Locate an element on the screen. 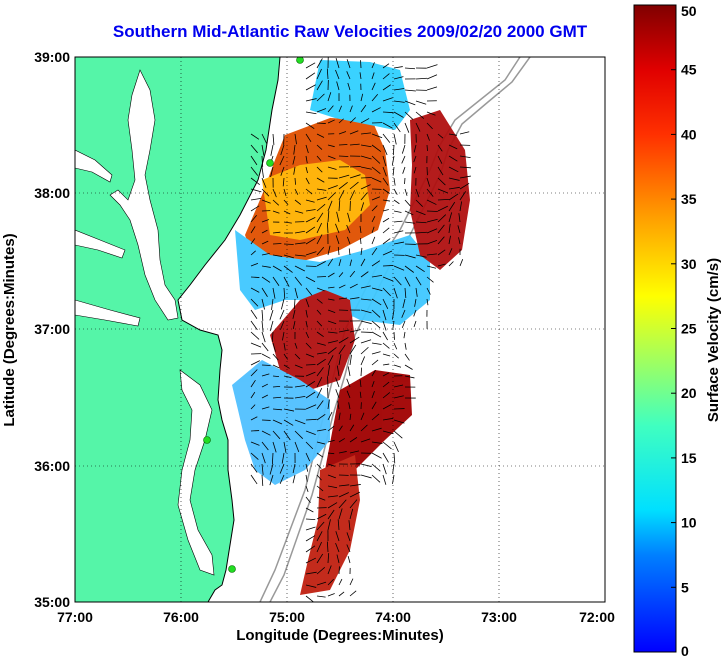 The width and height of the screenshot is (724, 659). low-velocity-mid is located at coordinates (332, 277).